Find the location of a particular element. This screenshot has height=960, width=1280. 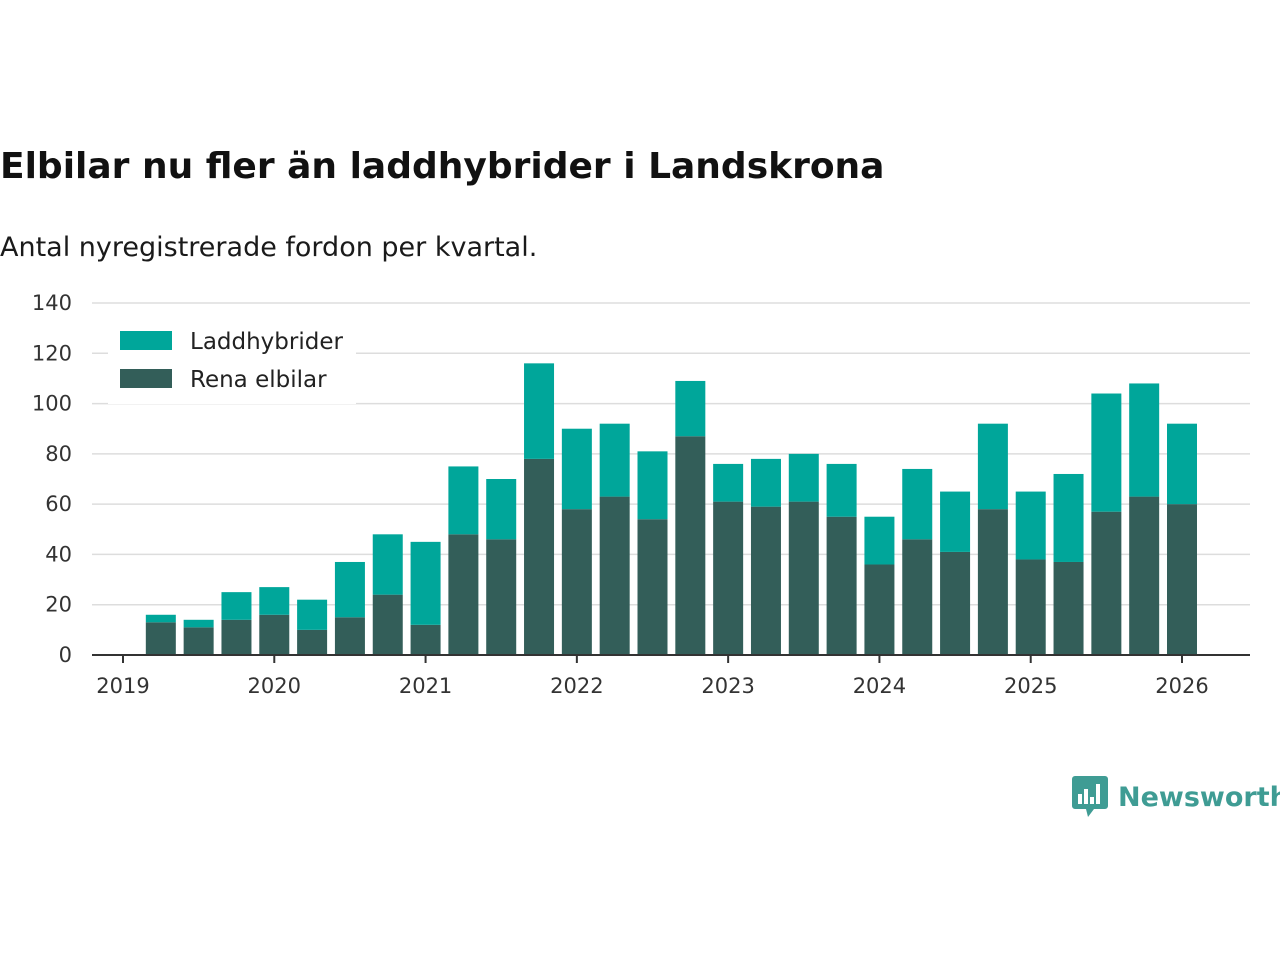

x-tick-label: 2024 is located at coordinates (879, 686).